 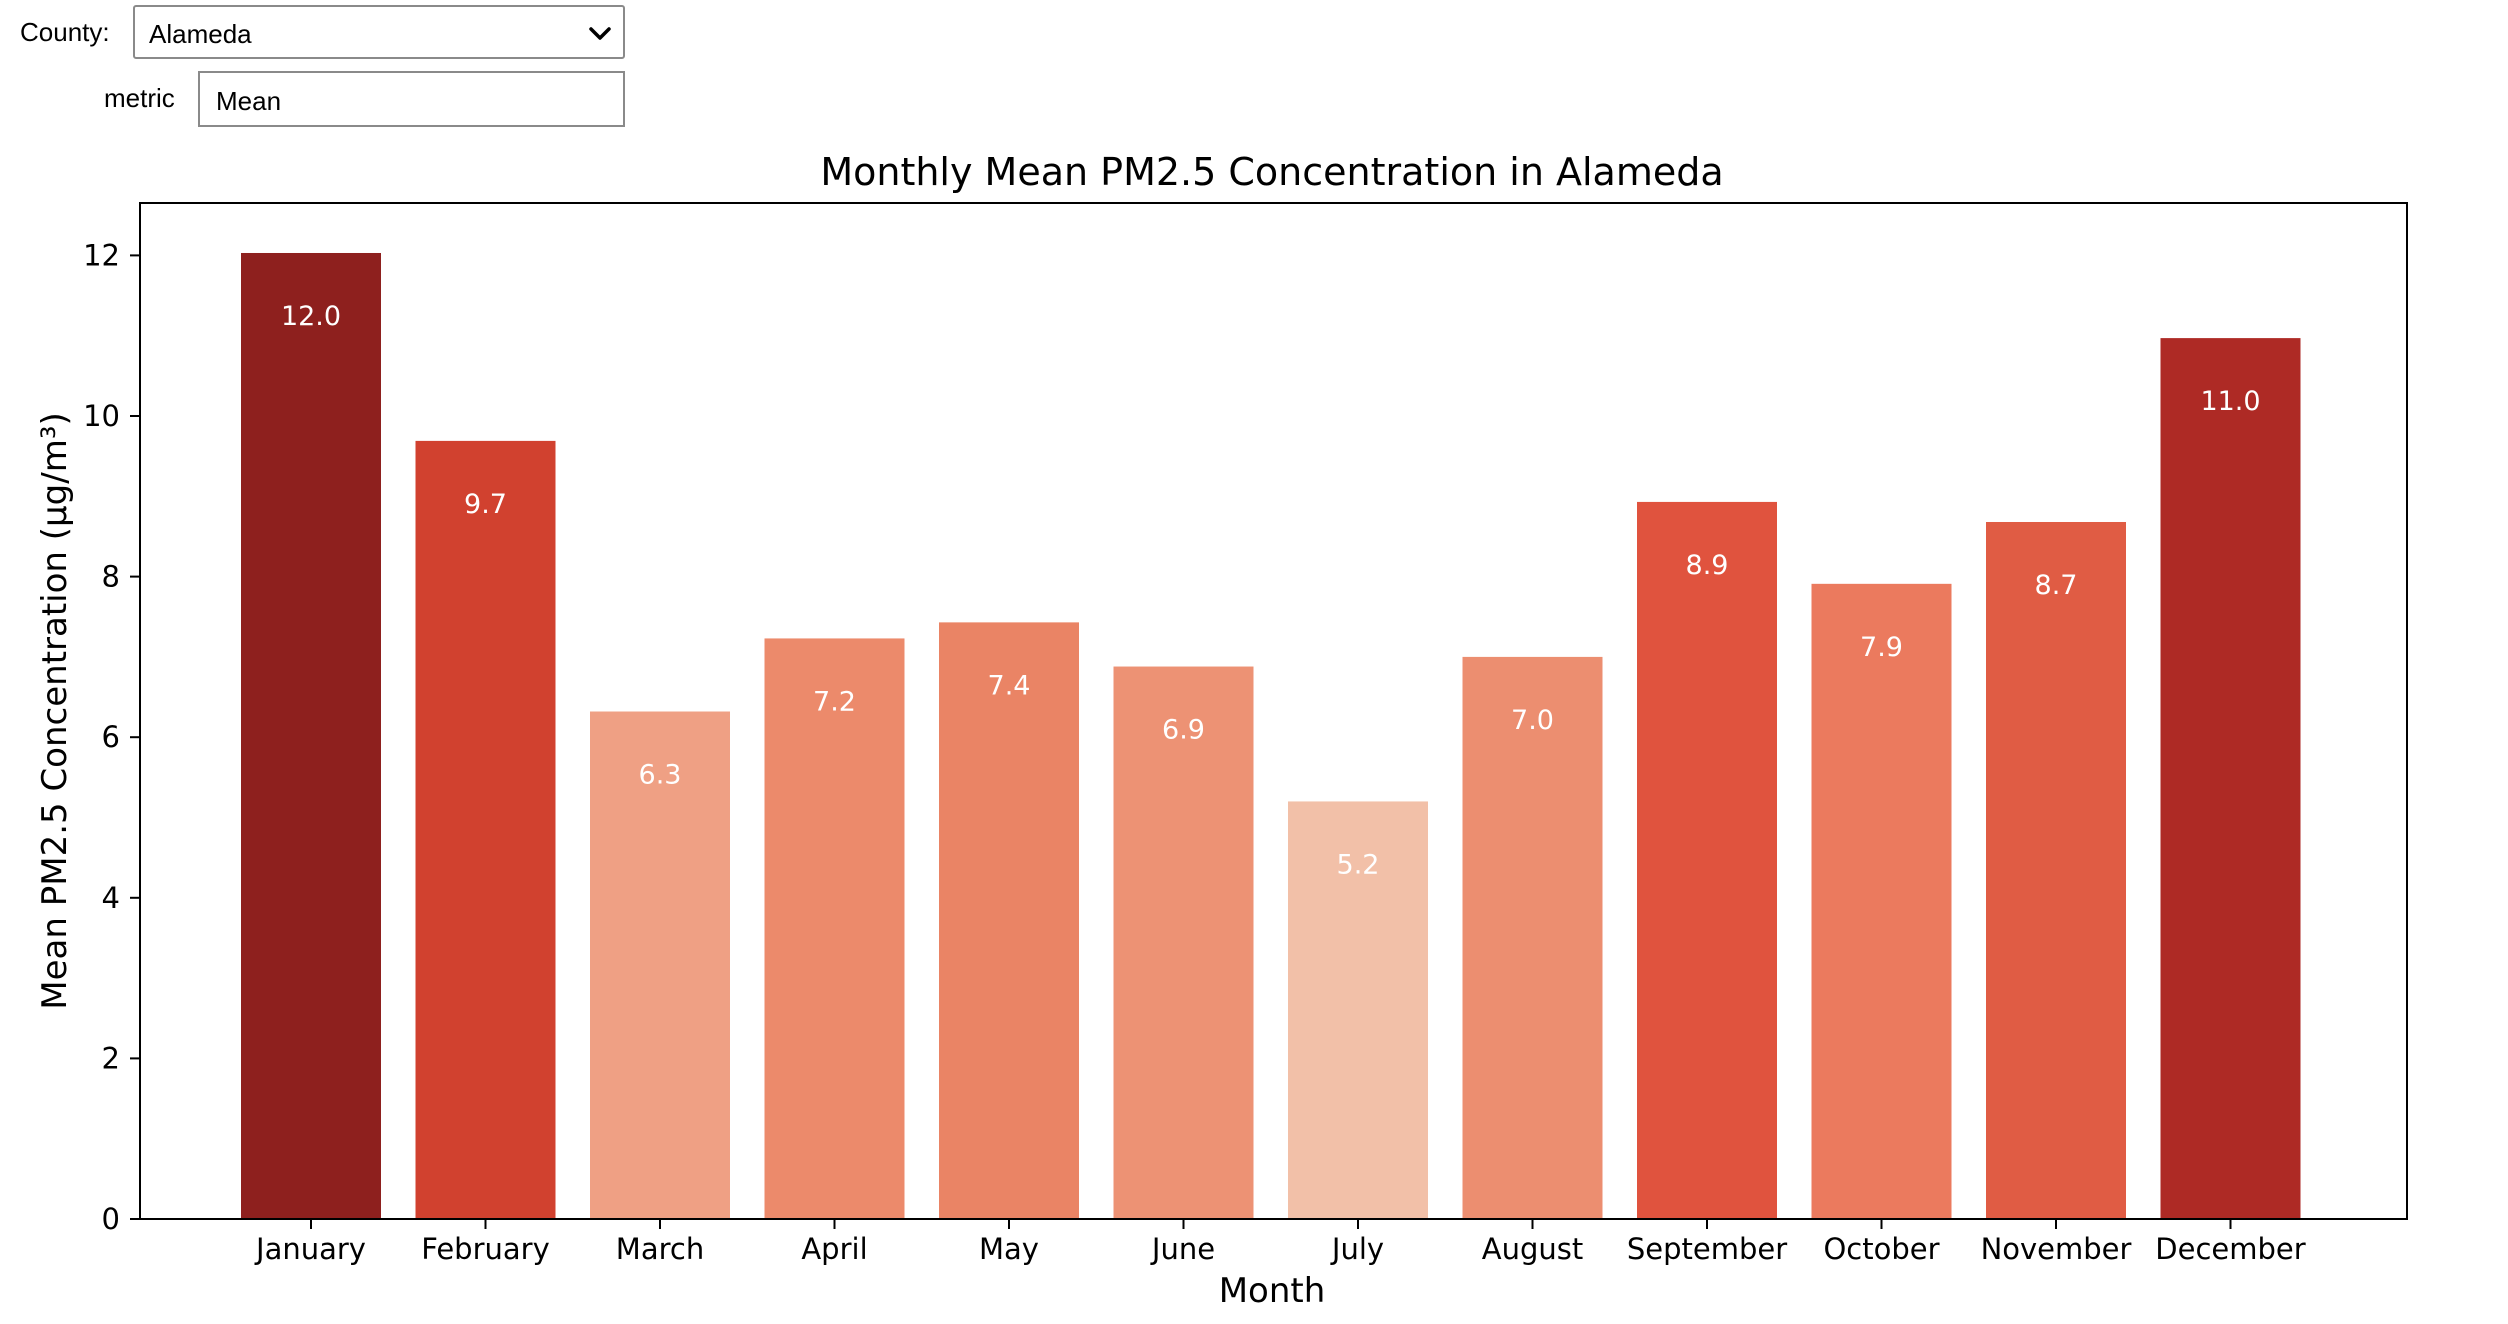 What do you see at coordinates (1707, 565) in the screenshot?
I see `bar-value-label: 8.9` at bounding box center [1707, 565].